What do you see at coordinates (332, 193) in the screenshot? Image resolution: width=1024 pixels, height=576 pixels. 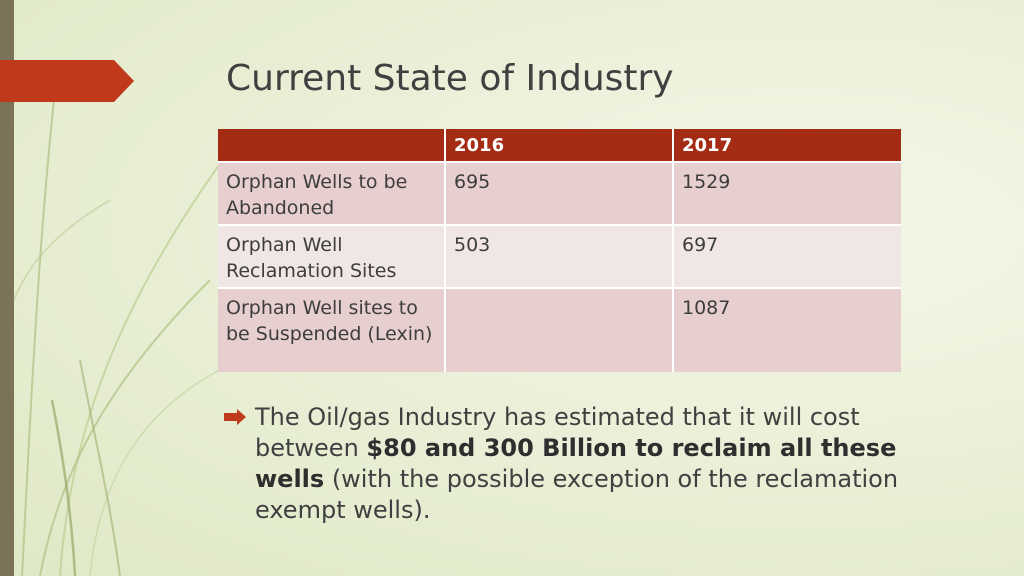 I see `row-label: Orphan Wells to be Abandoned` at bounding box center [332, 193].